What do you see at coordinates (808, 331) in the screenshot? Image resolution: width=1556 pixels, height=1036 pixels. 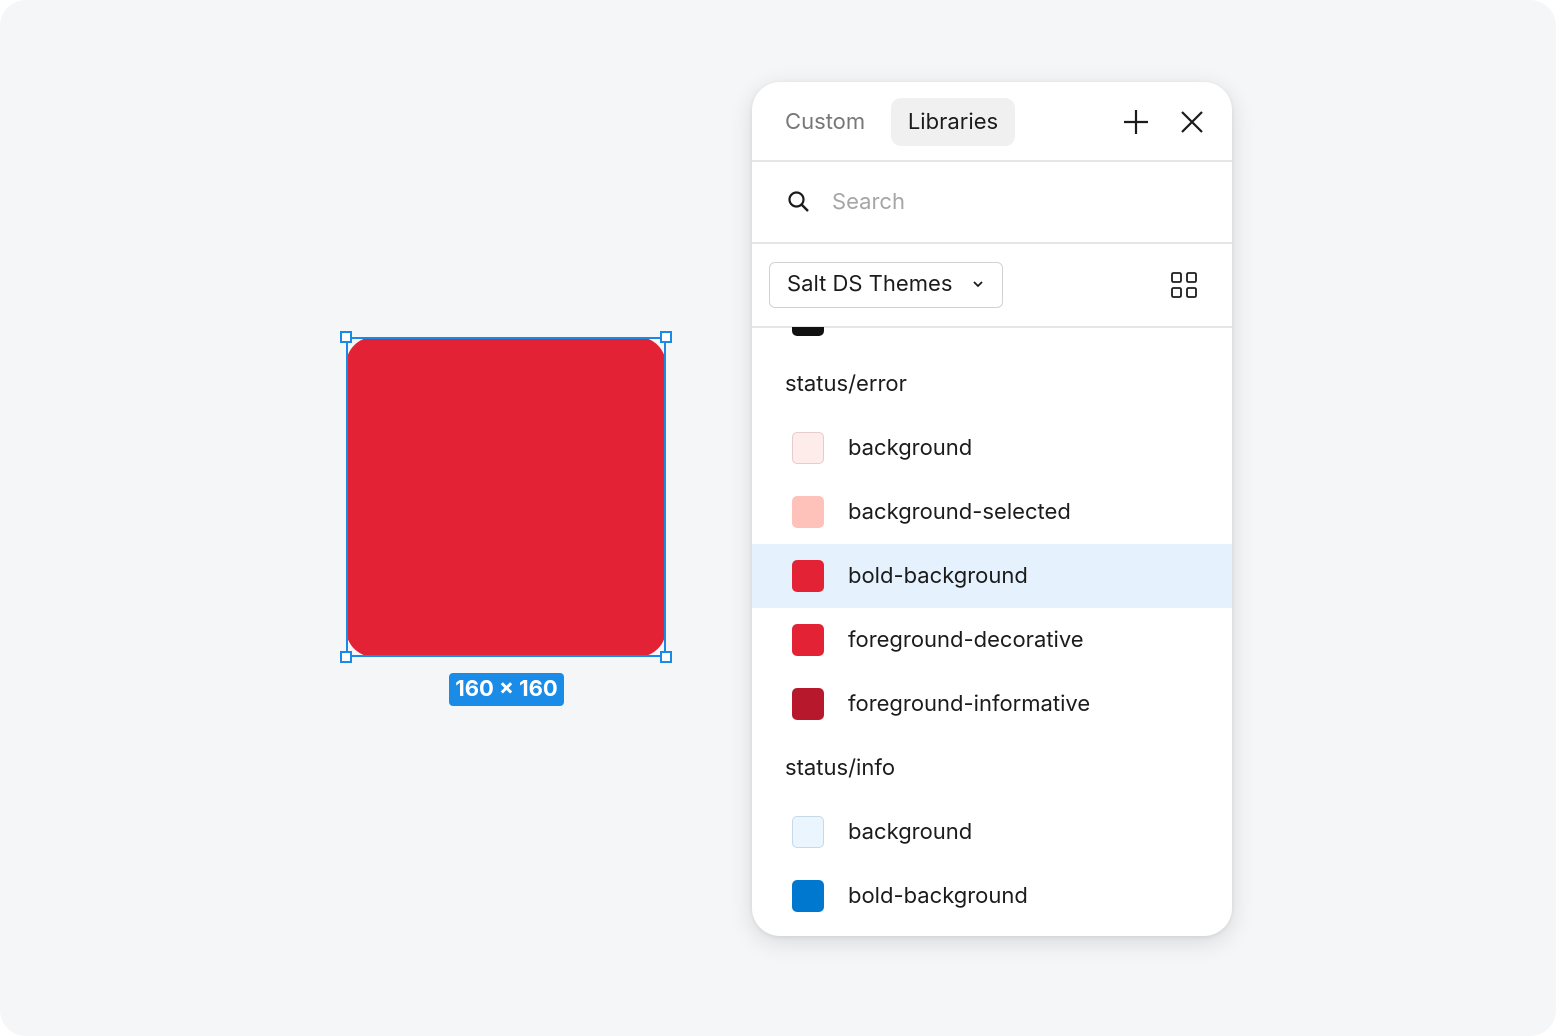 I see `swatch-clipped` at bounding box center [808, 331].